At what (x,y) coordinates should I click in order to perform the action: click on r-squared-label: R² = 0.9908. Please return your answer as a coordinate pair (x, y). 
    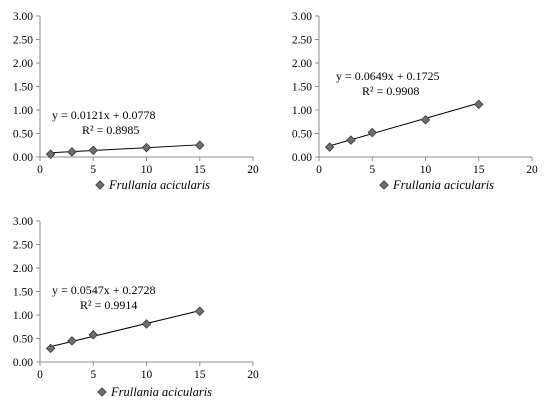
    Looking at the image, I should click on (390, 91).